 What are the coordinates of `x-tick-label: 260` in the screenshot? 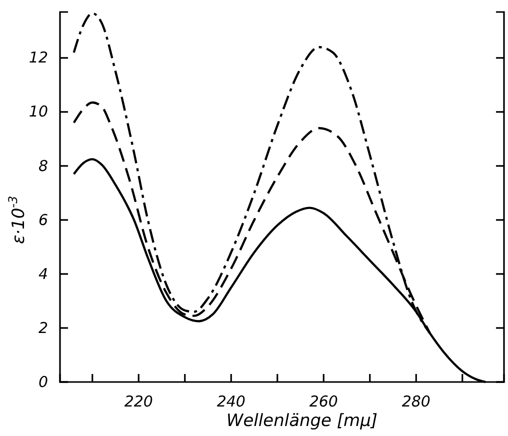 It's located at (323, 401).